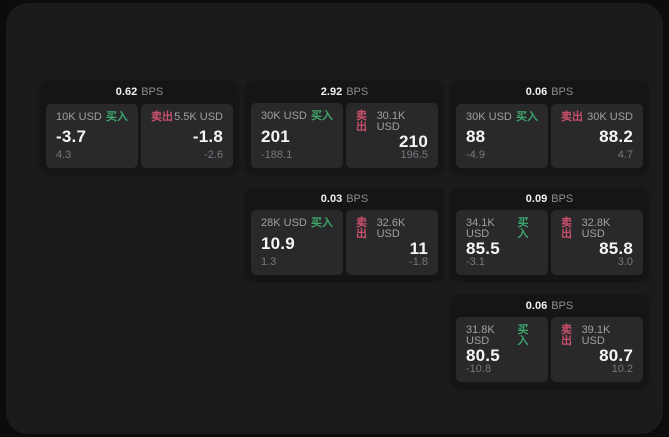 The width and height of the screenshot is (669, 437). What do you see at coordinates (331, 91) in the screenshot?
I see `bps-value: 2.92` at bounding box center [331, 91].